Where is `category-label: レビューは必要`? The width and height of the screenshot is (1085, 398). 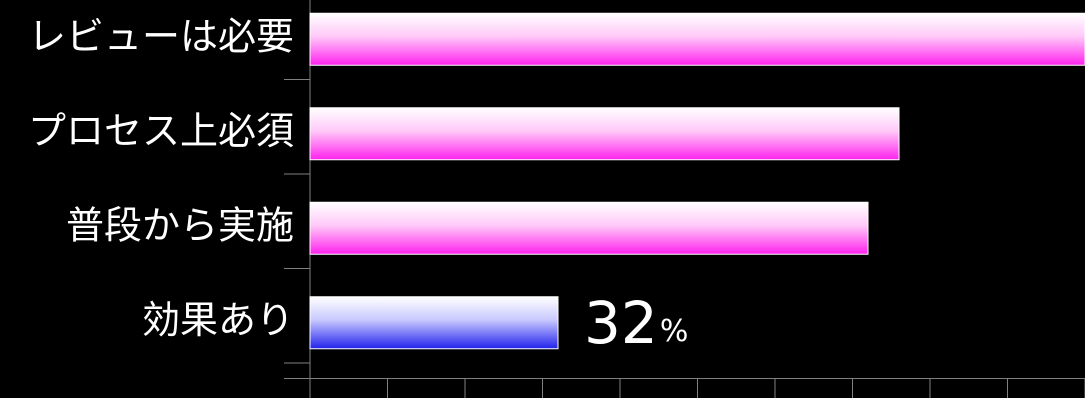 category-label: レビューは必要 is located at coordinates (161, 36).